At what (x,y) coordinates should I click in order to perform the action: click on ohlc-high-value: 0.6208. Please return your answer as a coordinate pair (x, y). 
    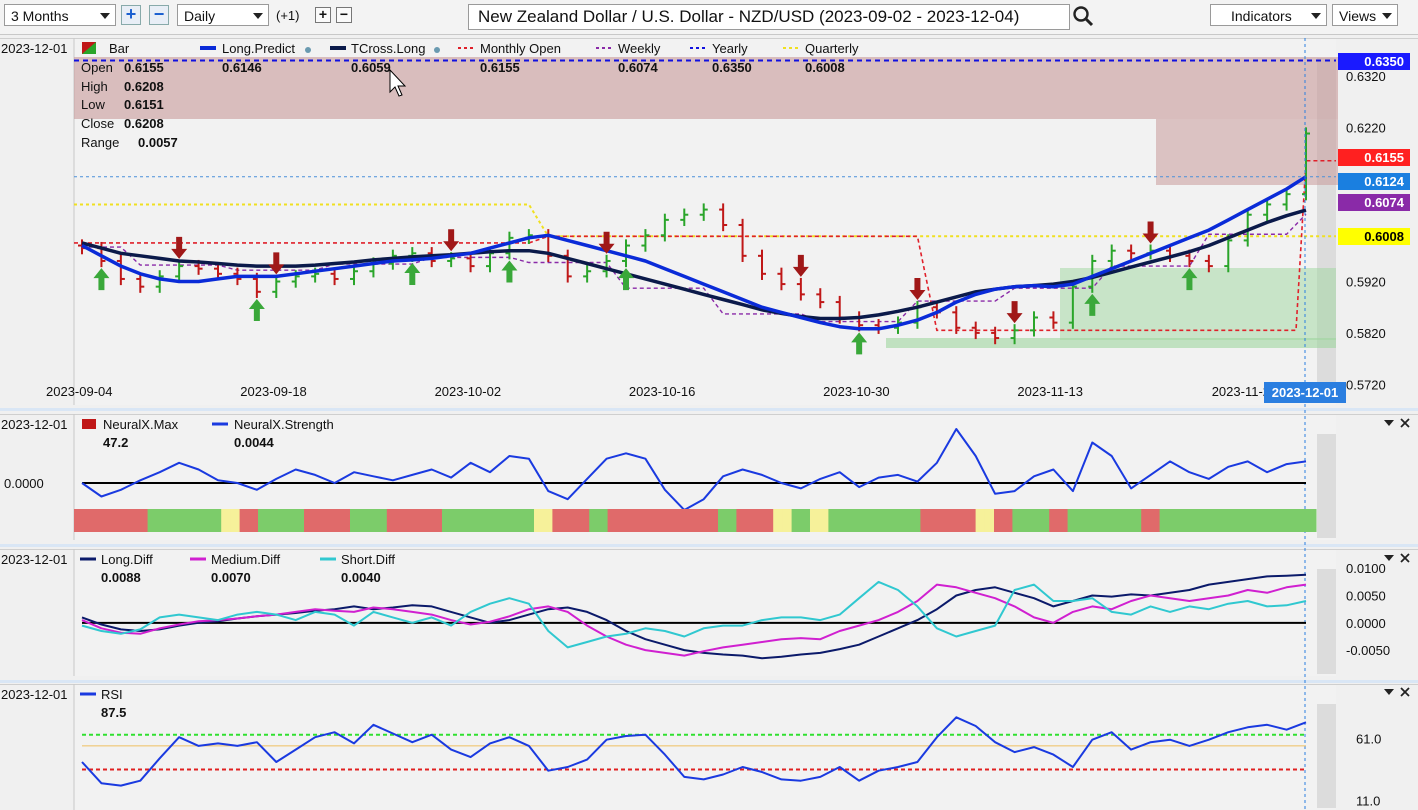
    Looking at the image, I should click on (144, 86).